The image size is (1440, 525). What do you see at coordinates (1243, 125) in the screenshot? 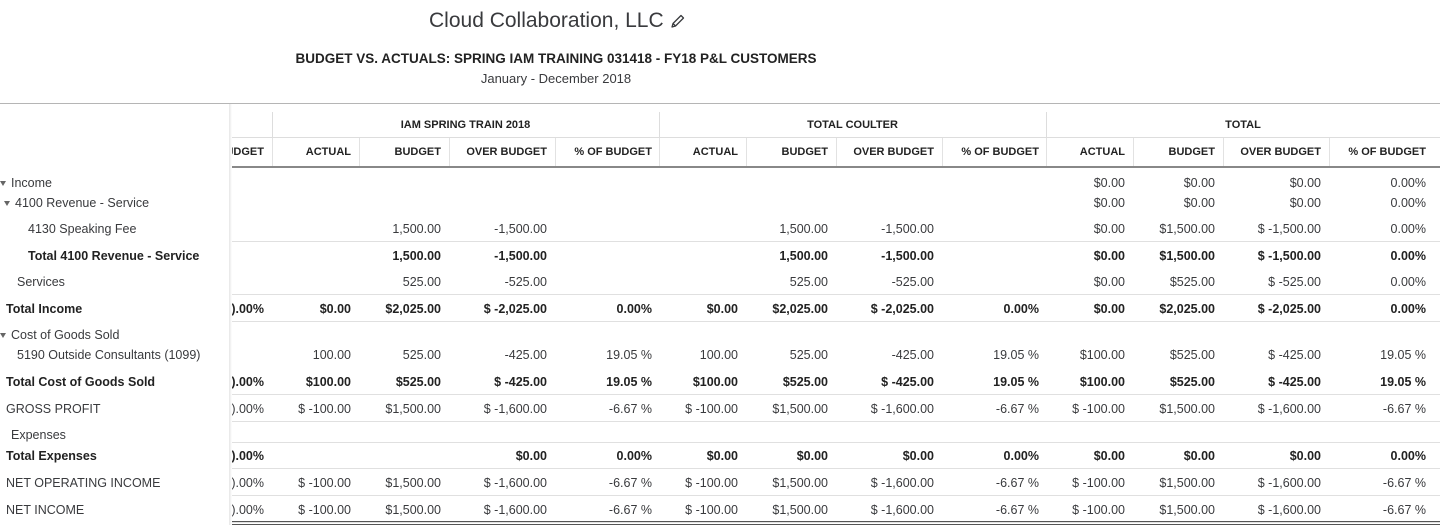
I see `column-group-header: TOTAL` at bounding box center [1243, 125].